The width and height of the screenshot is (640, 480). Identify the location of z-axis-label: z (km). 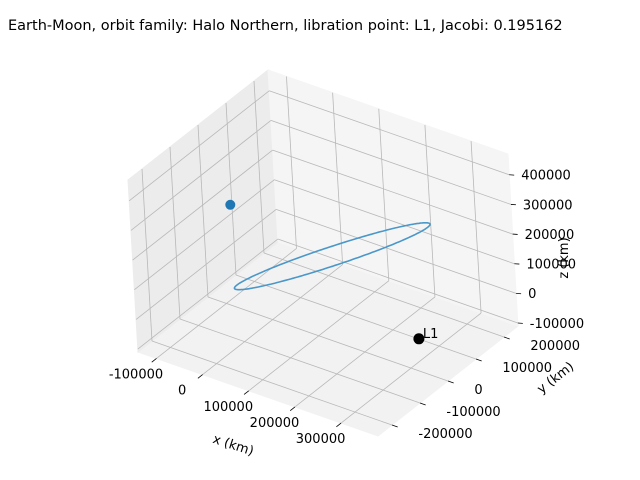
(564, 257).